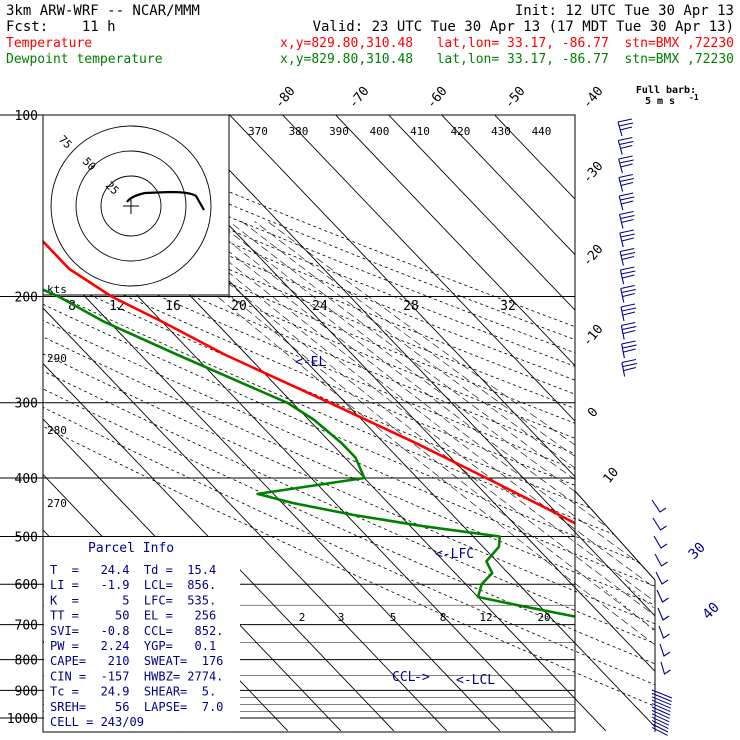 This screenshot has height=740, width=740. I want to click on parcel-info-row: TT = 50 EL = 256, so click(133, 616).